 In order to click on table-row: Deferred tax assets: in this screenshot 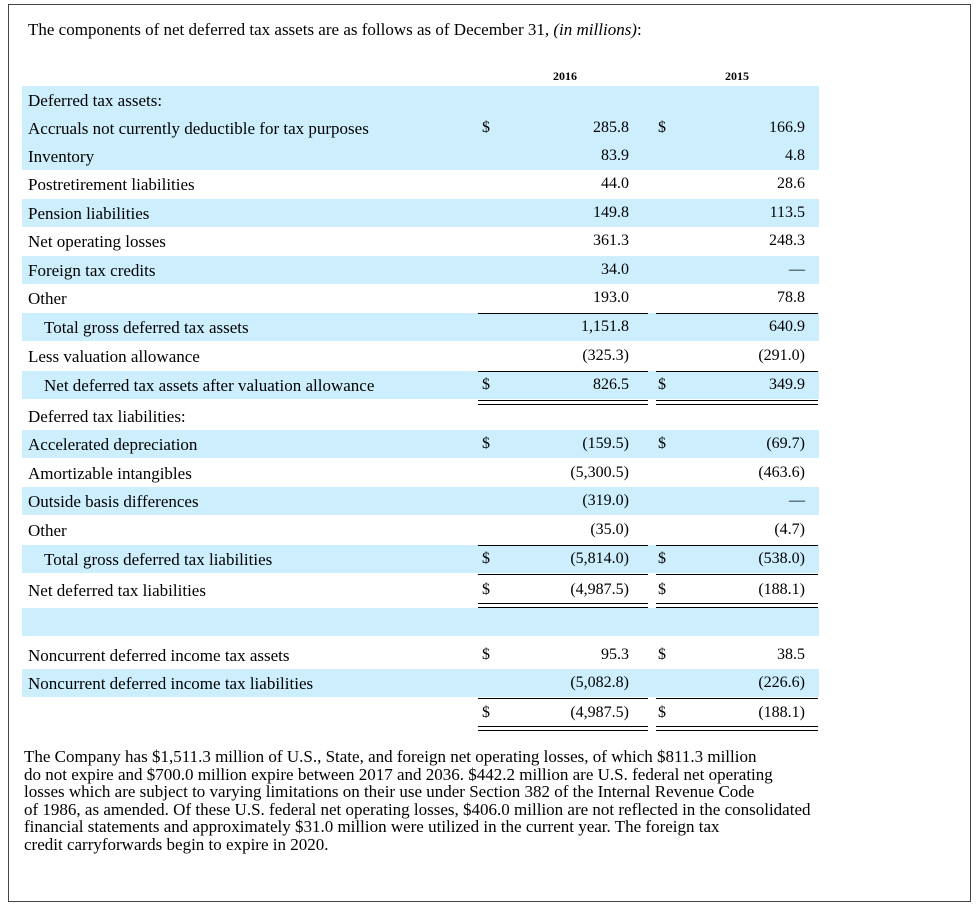, I will do `click(420, 100)`.